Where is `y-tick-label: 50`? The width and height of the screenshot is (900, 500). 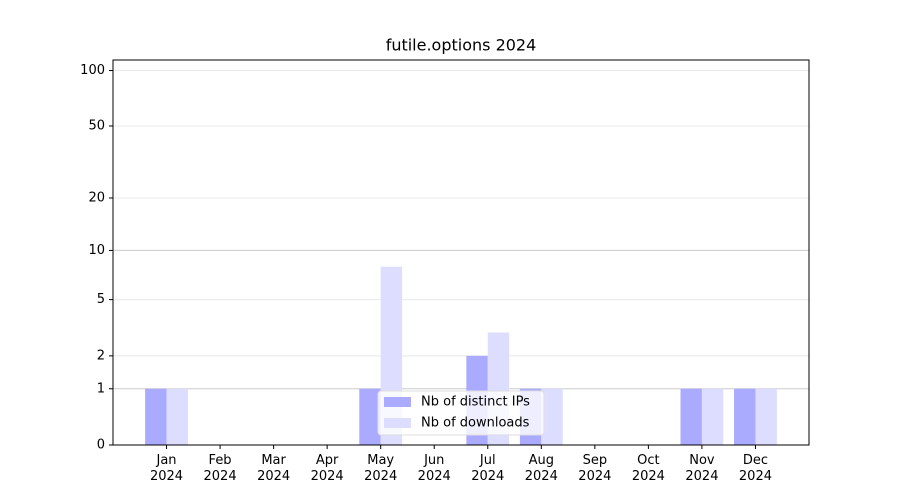
y-tick-label: 50 is located at coordinates (96, 125).